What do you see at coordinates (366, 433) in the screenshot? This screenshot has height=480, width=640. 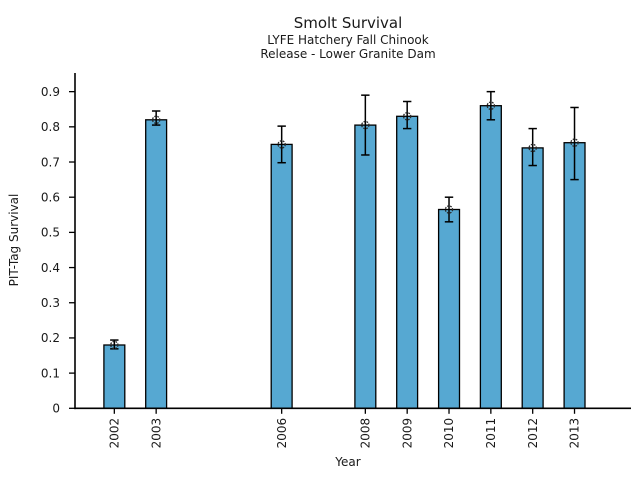 I see `x-tick-label-2008: 2008` at bounding box center [366, 433].